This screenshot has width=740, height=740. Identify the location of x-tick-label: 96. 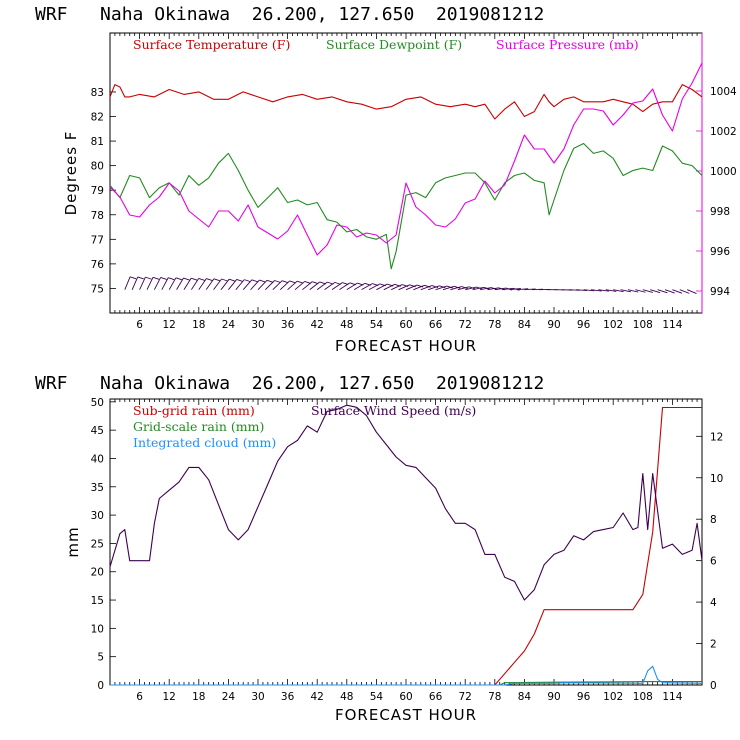
(584, 325).